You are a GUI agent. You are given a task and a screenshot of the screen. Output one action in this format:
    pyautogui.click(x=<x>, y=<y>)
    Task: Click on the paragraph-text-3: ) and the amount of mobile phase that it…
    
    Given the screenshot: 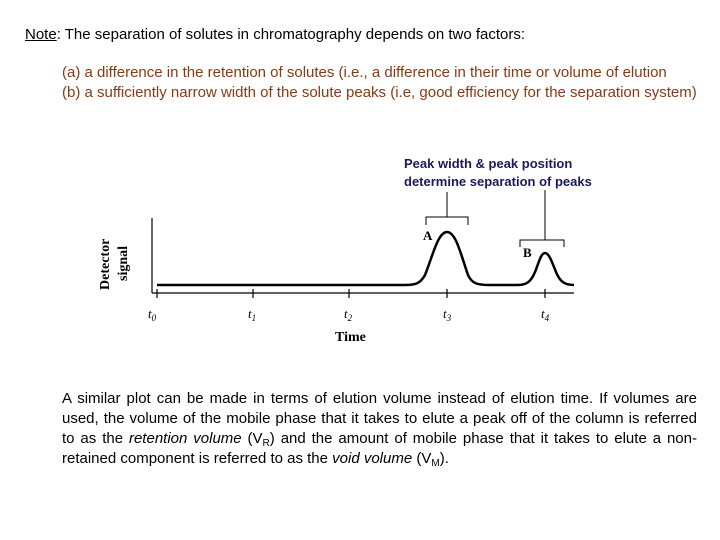 What is the action you would take?
    pyautogui.click(x=379, y=448)
    